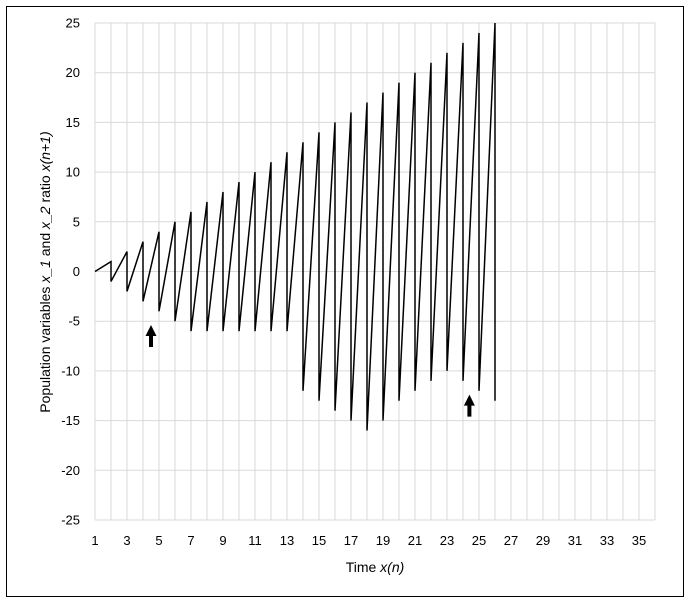 This screenshot has height=605, width=692. I want to click on y-tick-label: -15, so click(70, 420).